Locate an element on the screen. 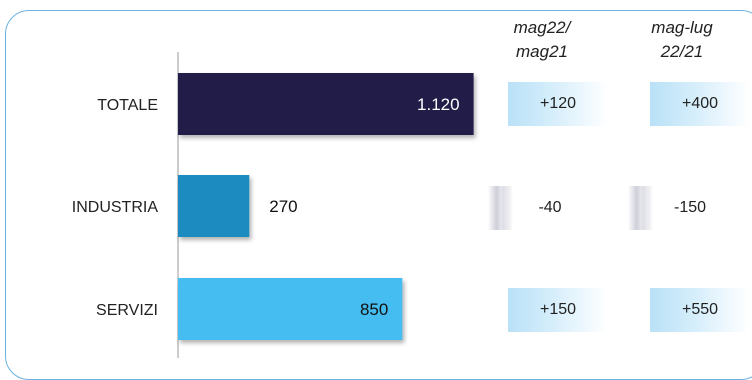 This screenshot has height=380, width=752. column-header-line: 22/21 is located at coordinates (682, 51).